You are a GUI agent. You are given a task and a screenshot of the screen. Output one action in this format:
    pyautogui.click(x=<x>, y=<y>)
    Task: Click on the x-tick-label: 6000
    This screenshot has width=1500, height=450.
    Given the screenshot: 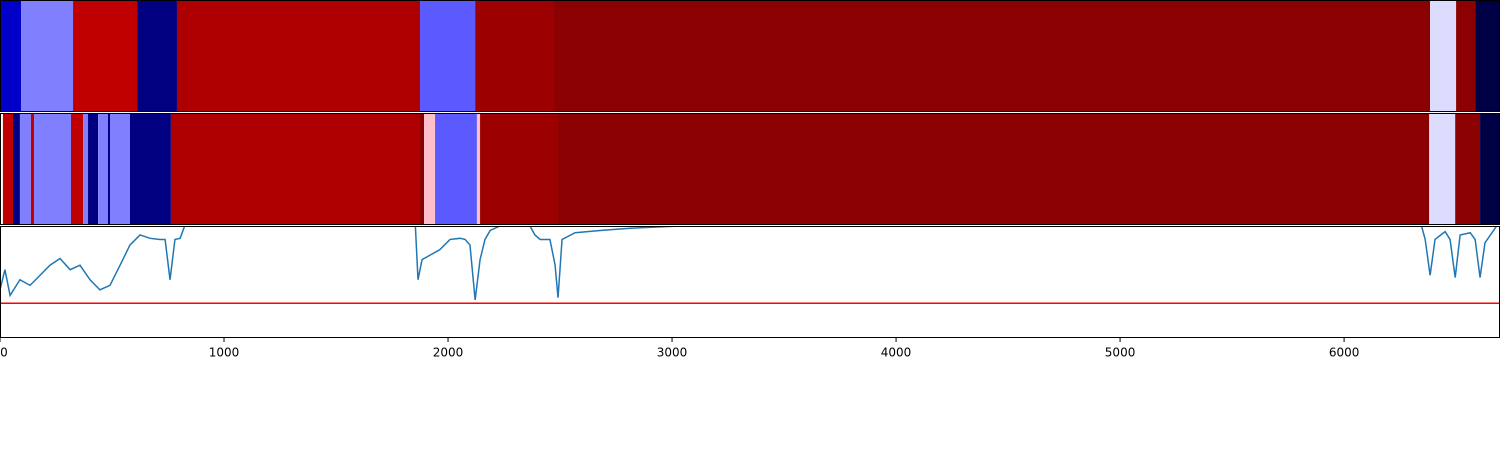 What is the action you would take?
    pyautogui.click(x=1344, y=353)
    